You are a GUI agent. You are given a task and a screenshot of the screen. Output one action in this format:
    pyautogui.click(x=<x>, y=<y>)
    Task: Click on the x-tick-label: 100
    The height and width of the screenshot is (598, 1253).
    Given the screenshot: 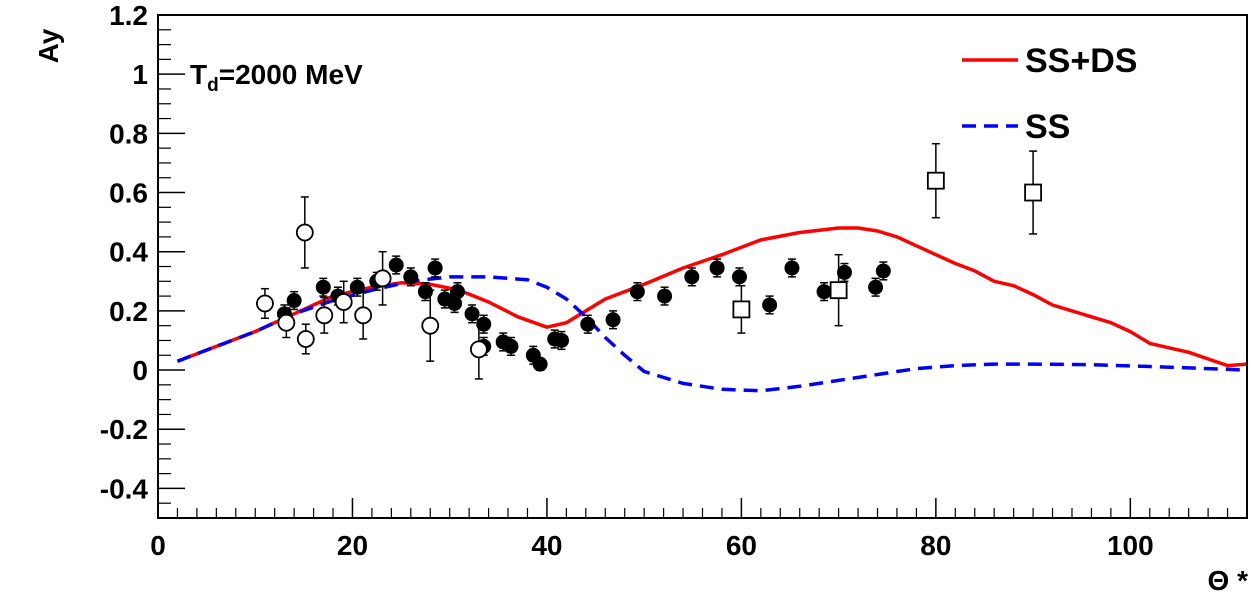 What is the action you would take?
    pyautogui.click(x=1130, y=545)
    